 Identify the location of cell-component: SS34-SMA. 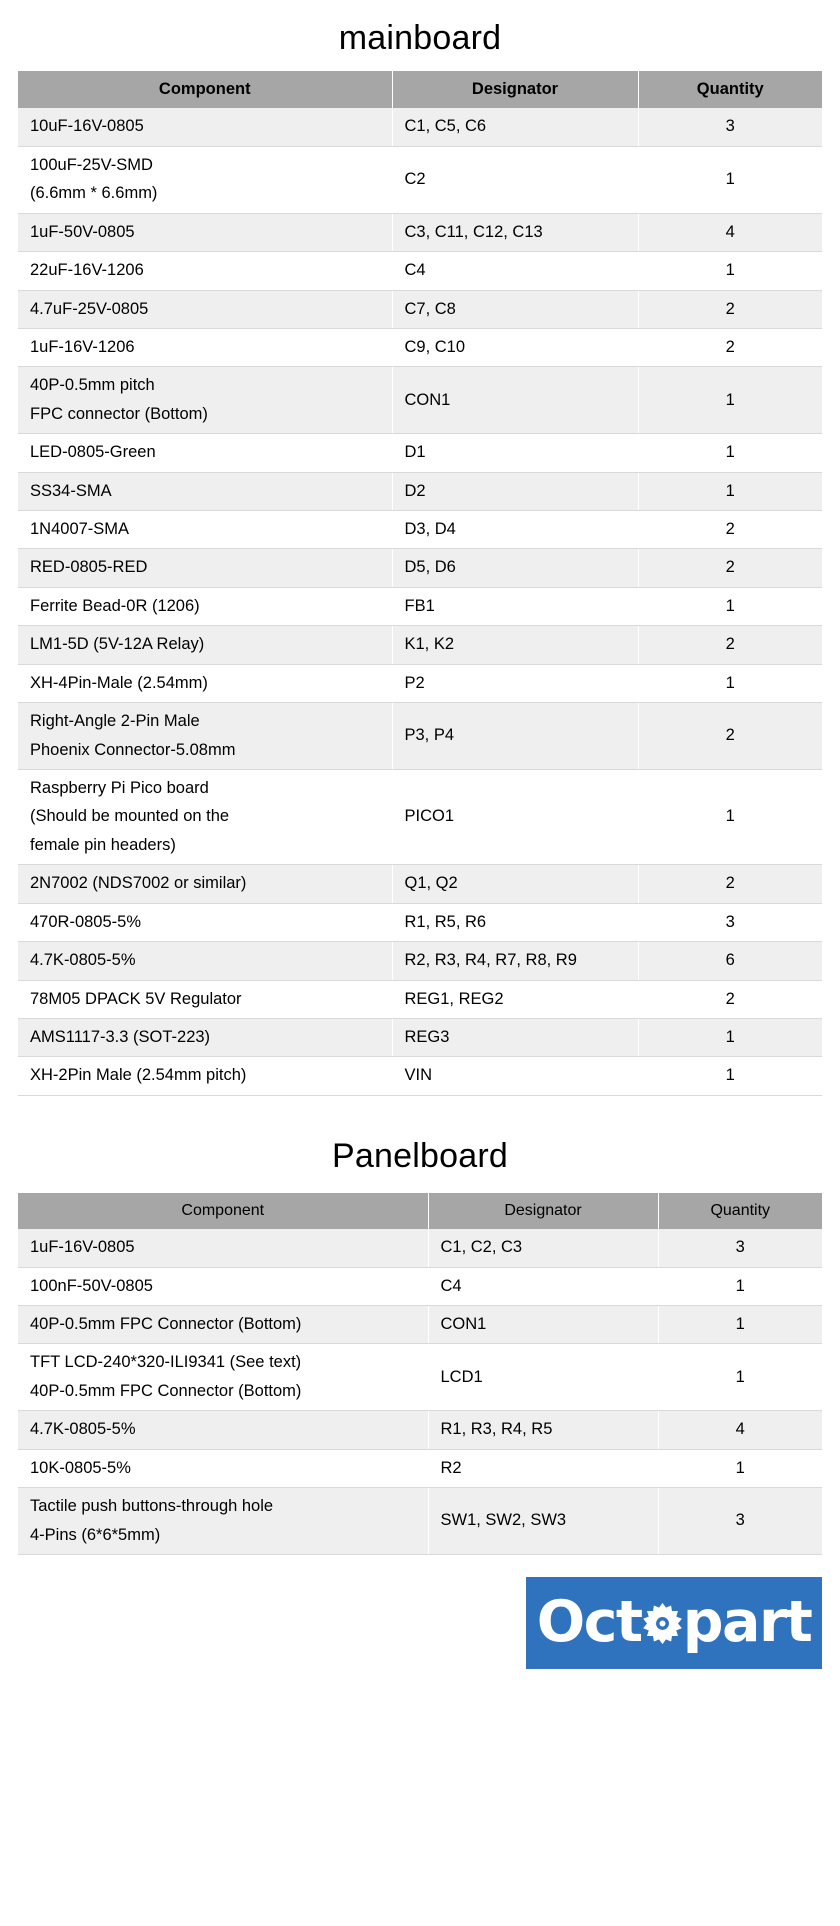
(205, 492).